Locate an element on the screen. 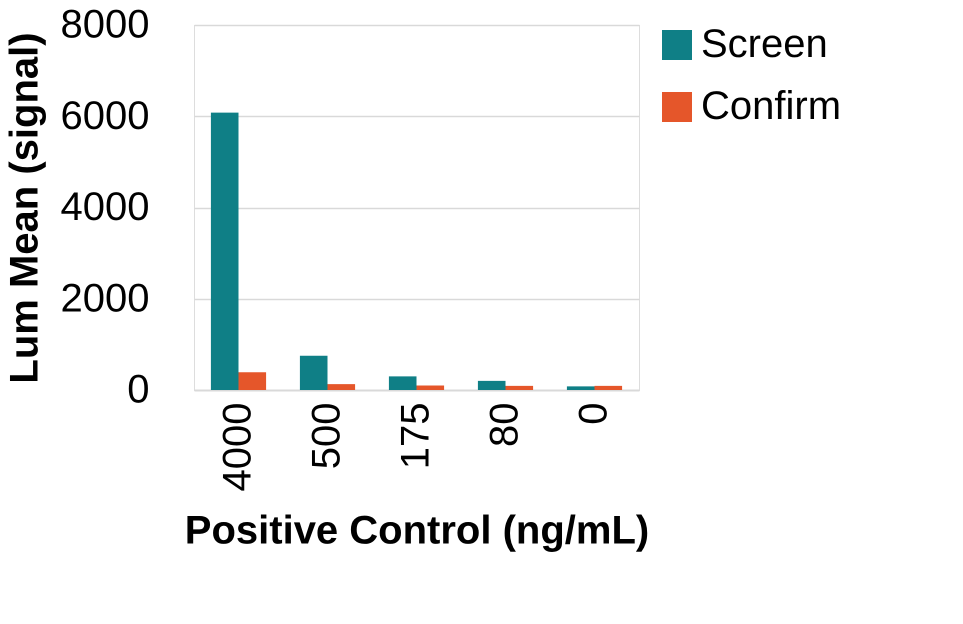 Image resolution: width=963 pixels, height=624 pixels. y-tick-label: 6000 is located at coordinates (105, 116).